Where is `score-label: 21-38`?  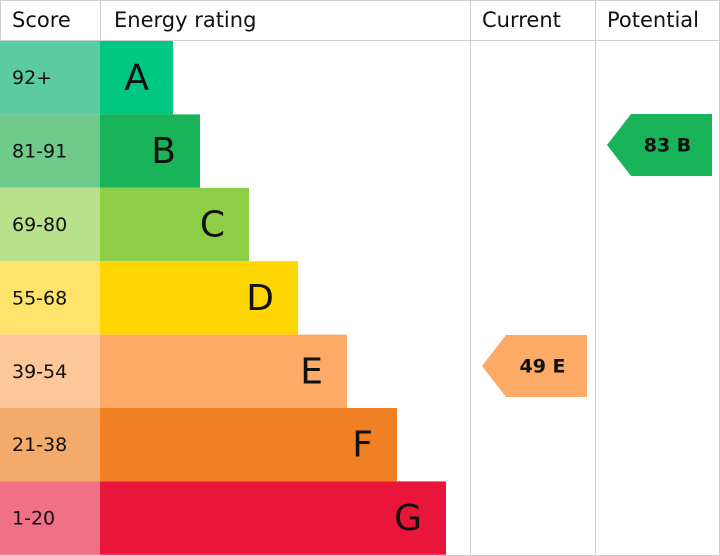 score-label: 21-38 is located at coordinates (39, 445).